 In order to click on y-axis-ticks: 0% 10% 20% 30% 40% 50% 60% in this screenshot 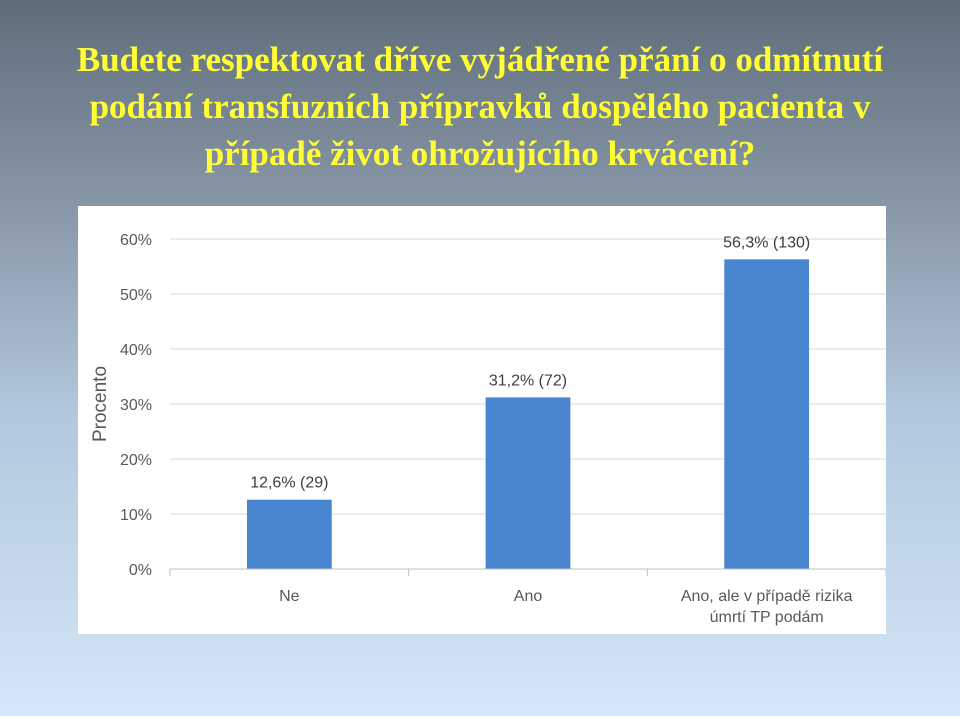, I will do `click(136, 405)`.